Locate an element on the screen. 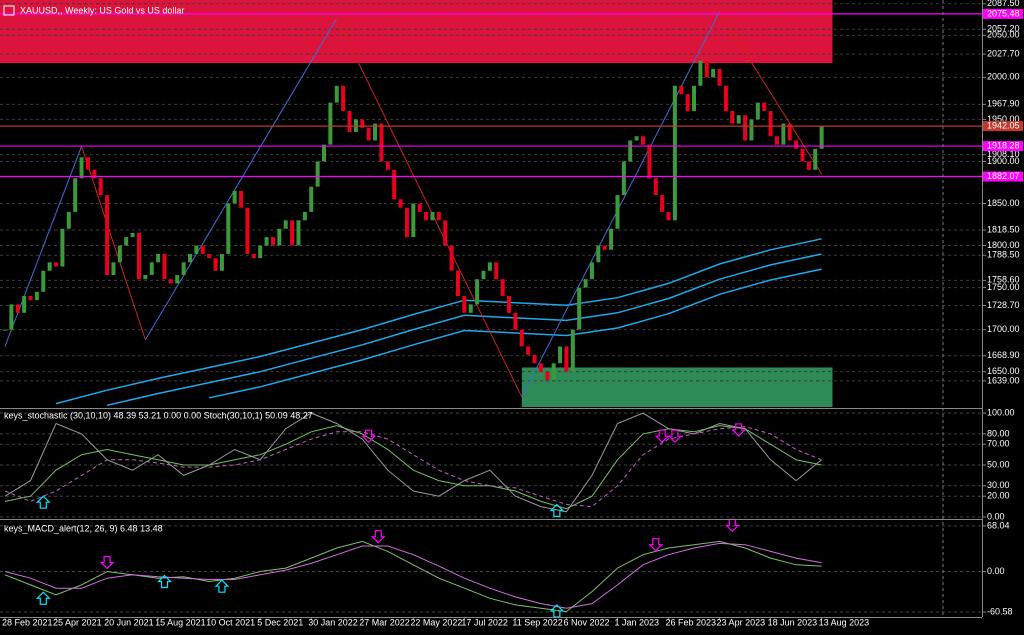 The width and height of the screenshot is (1024, 635). x-tick-label: 23 Apr 2023 is located at coordinates (741, 622).